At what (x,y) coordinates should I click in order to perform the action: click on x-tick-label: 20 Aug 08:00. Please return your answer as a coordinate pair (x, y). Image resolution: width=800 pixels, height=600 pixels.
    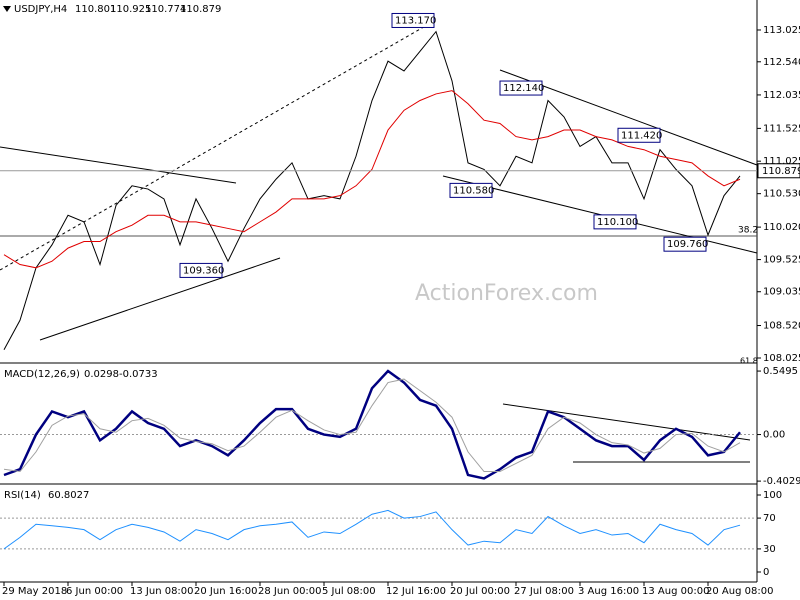
    Looking at the image, I should click on (739, 591).